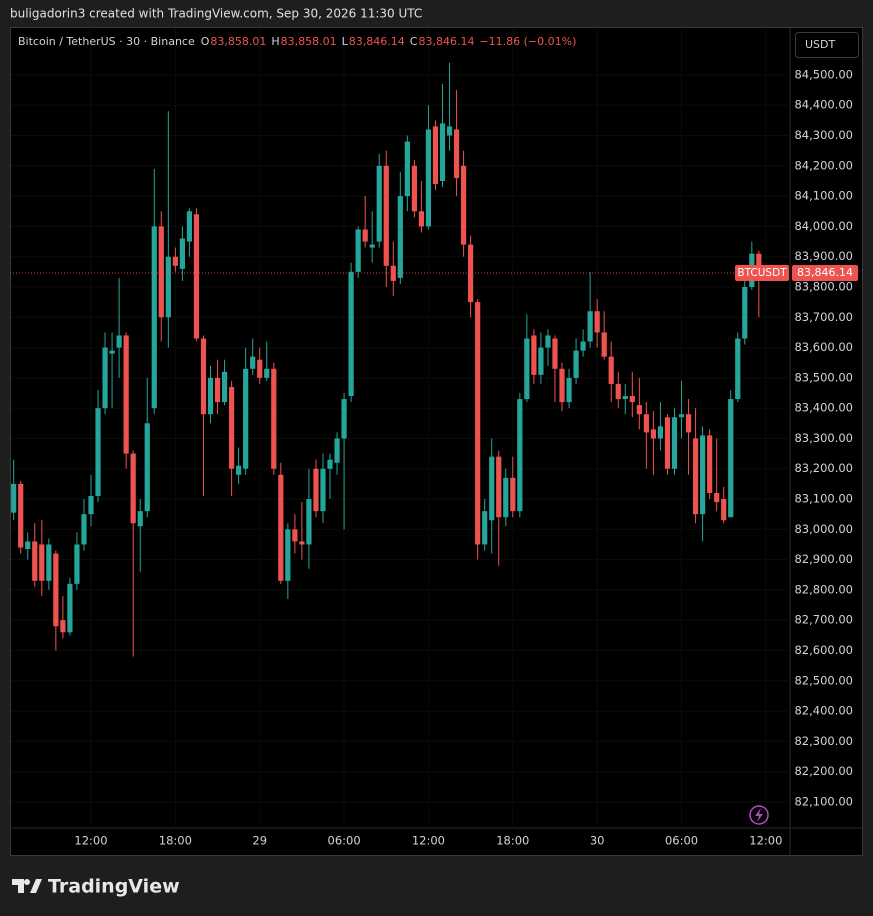  I want to click on y-tick-label: 82,700.00, so click(823, 620).